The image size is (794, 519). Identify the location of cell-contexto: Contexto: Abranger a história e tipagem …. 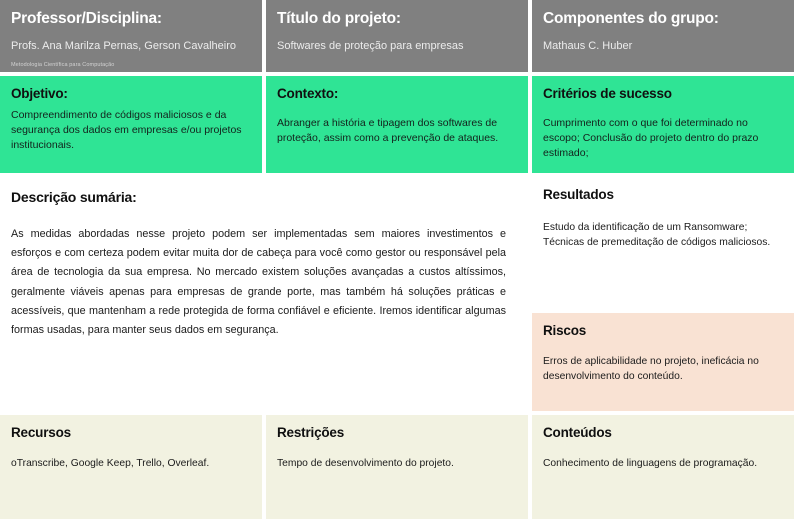
(397, 124).